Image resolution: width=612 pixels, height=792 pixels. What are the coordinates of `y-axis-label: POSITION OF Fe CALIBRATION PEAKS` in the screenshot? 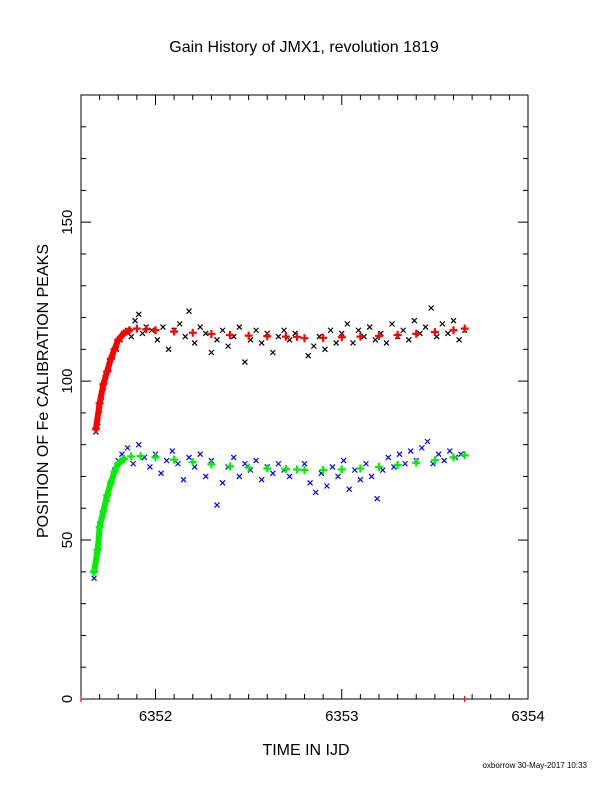 It's located at (43, 391).